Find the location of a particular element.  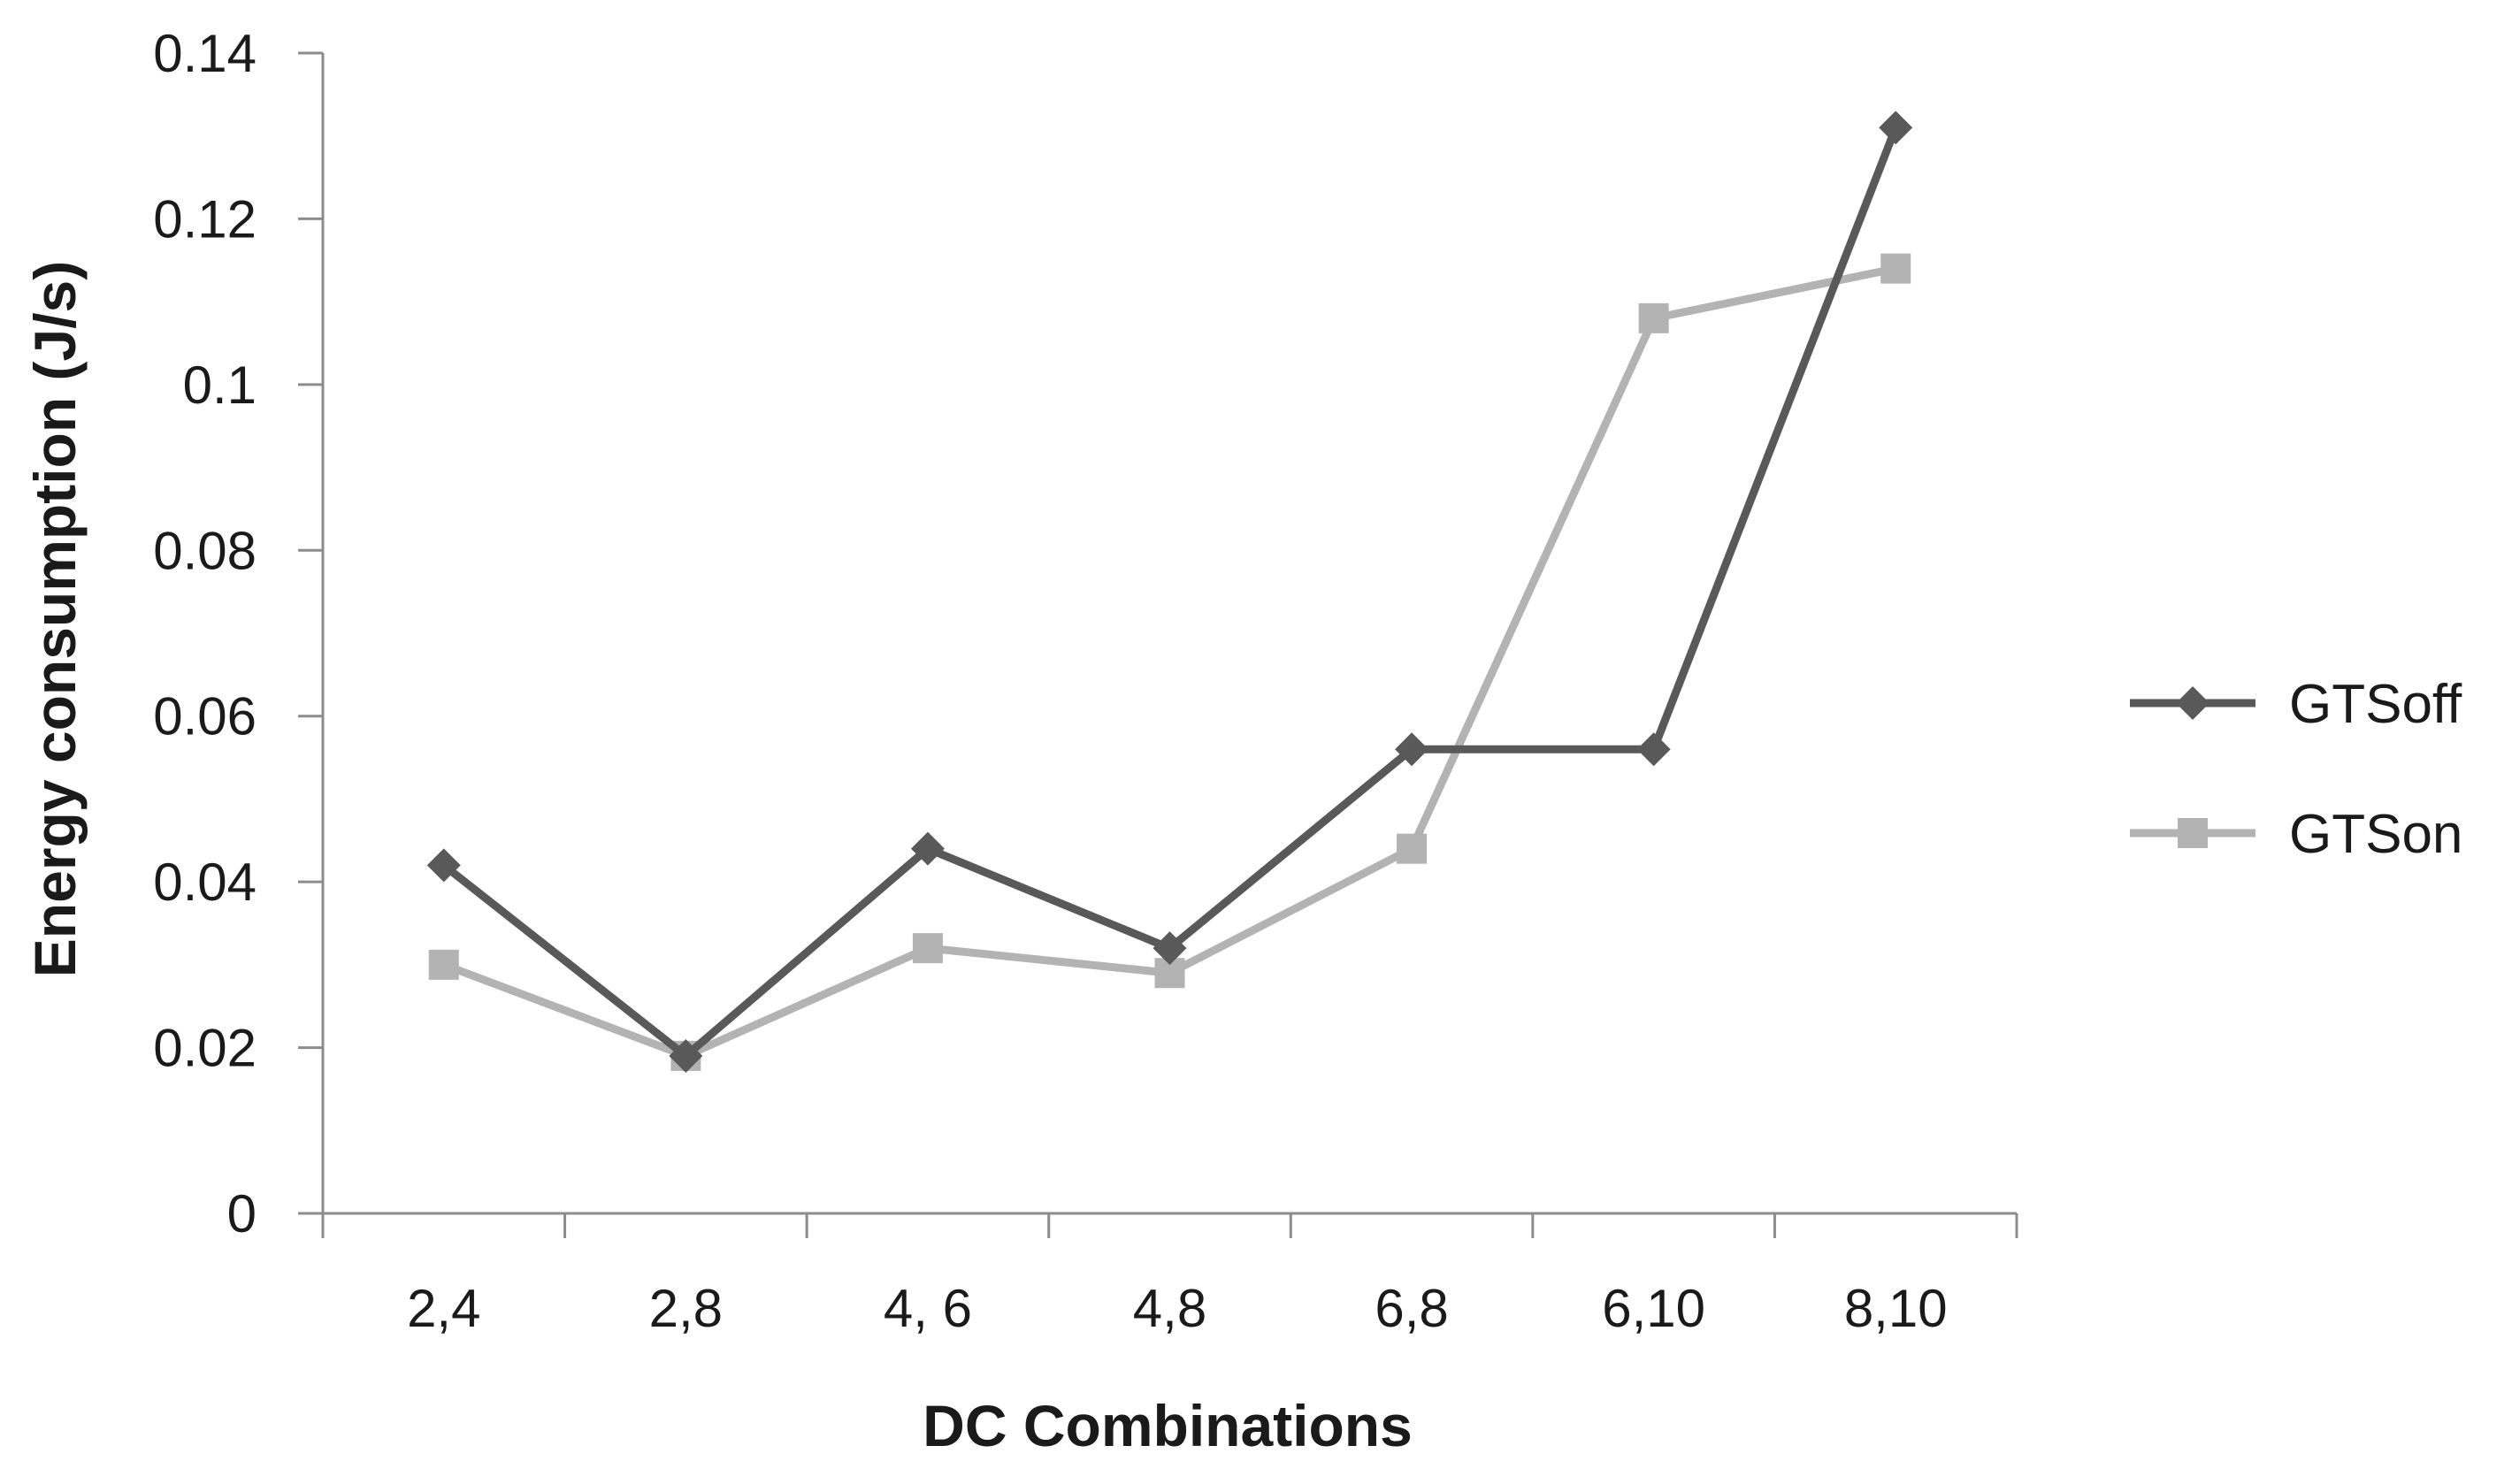

y-tick-label: 0.08 is located at coordinates (205, 550).